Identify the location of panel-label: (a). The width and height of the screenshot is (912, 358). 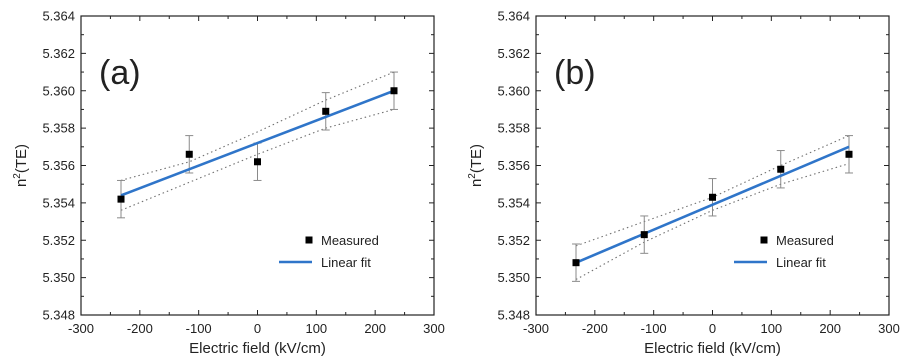
(120, 73).